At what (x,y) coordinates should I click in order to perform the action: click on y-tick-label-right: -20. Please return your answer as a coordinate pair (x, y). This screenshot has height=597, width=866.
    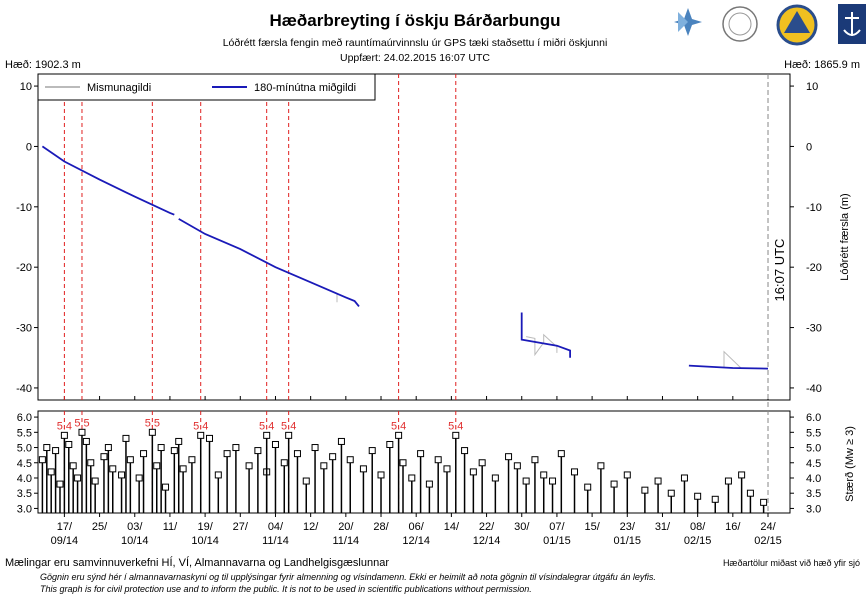
    Looking at the image, I should click on (814, 268).